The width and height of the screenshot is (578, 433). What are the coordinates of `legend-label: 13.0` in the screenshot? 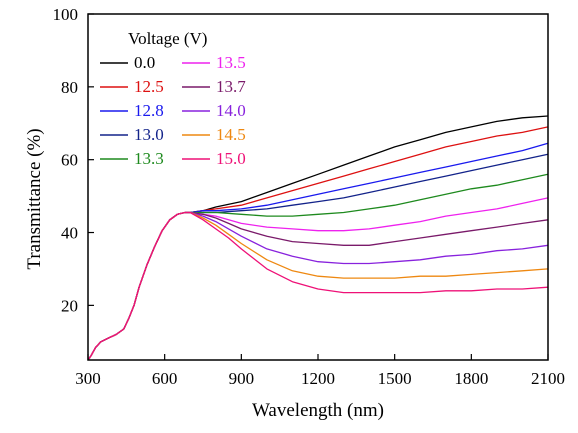 It's located at (149, 134).